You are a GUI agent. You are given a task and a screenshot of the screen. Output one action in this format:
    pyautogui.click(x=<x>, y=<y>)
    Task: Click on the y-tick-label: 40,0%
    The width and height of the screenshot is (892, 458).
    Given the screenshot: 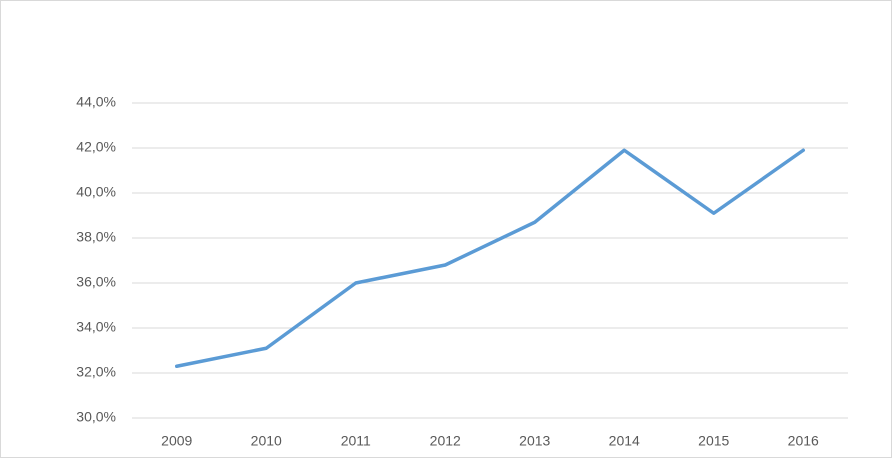 What is the action you would take?
    pyautogui.click(x=96, y=192)
    